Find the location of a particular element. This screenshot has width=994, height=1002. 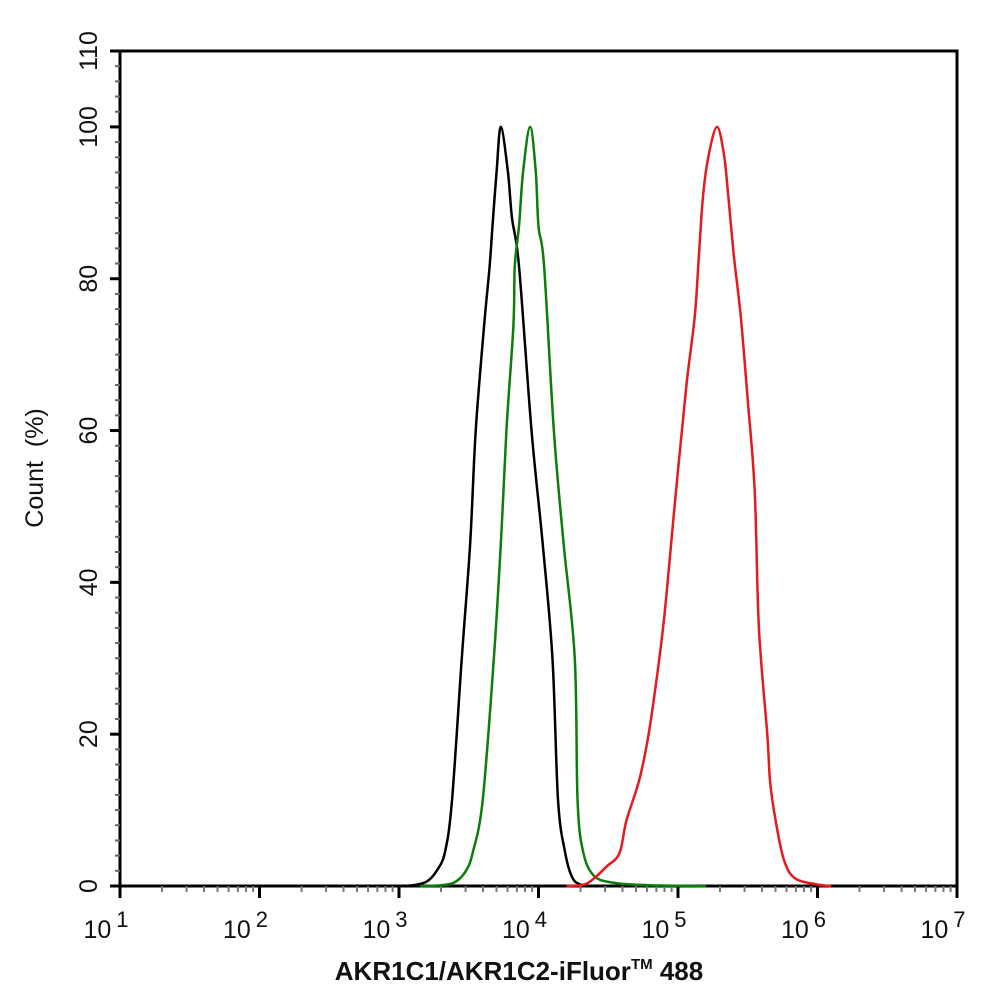

x-tick-label: 10 7 is located at coordinates (942, 925).